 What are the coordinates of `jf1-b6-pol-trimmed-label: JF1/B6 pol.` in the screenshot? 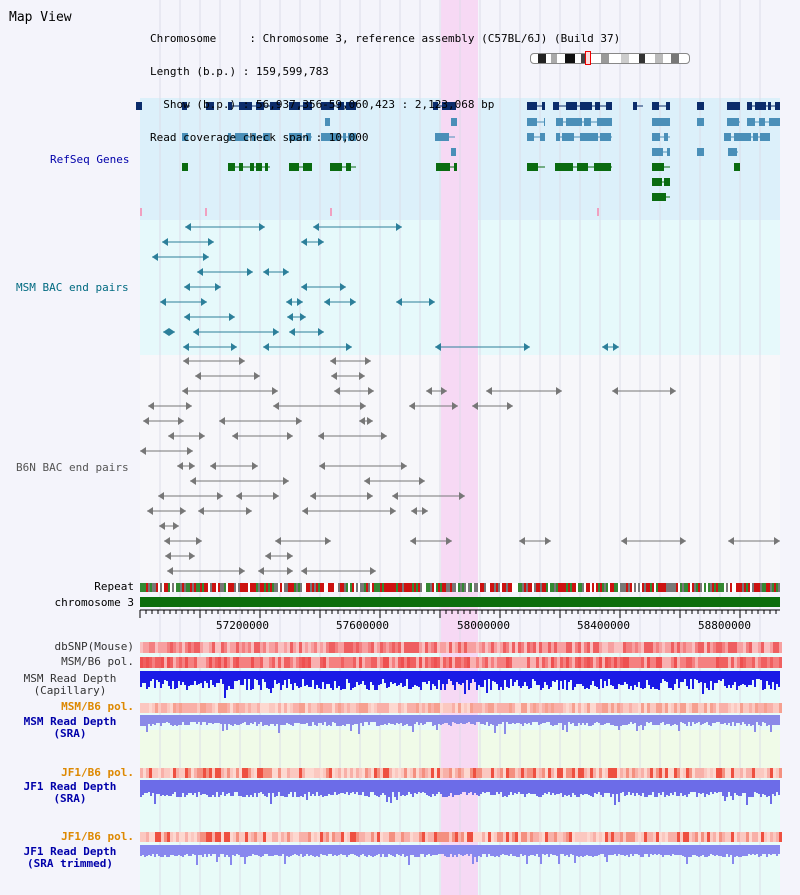 It's located at (97, 836).